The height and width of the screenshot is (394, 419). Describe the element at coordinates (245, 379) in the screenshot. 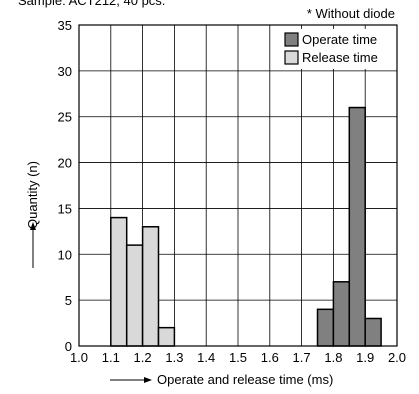

I see `x-axis-label: Operate and release time (ms)` at that location.